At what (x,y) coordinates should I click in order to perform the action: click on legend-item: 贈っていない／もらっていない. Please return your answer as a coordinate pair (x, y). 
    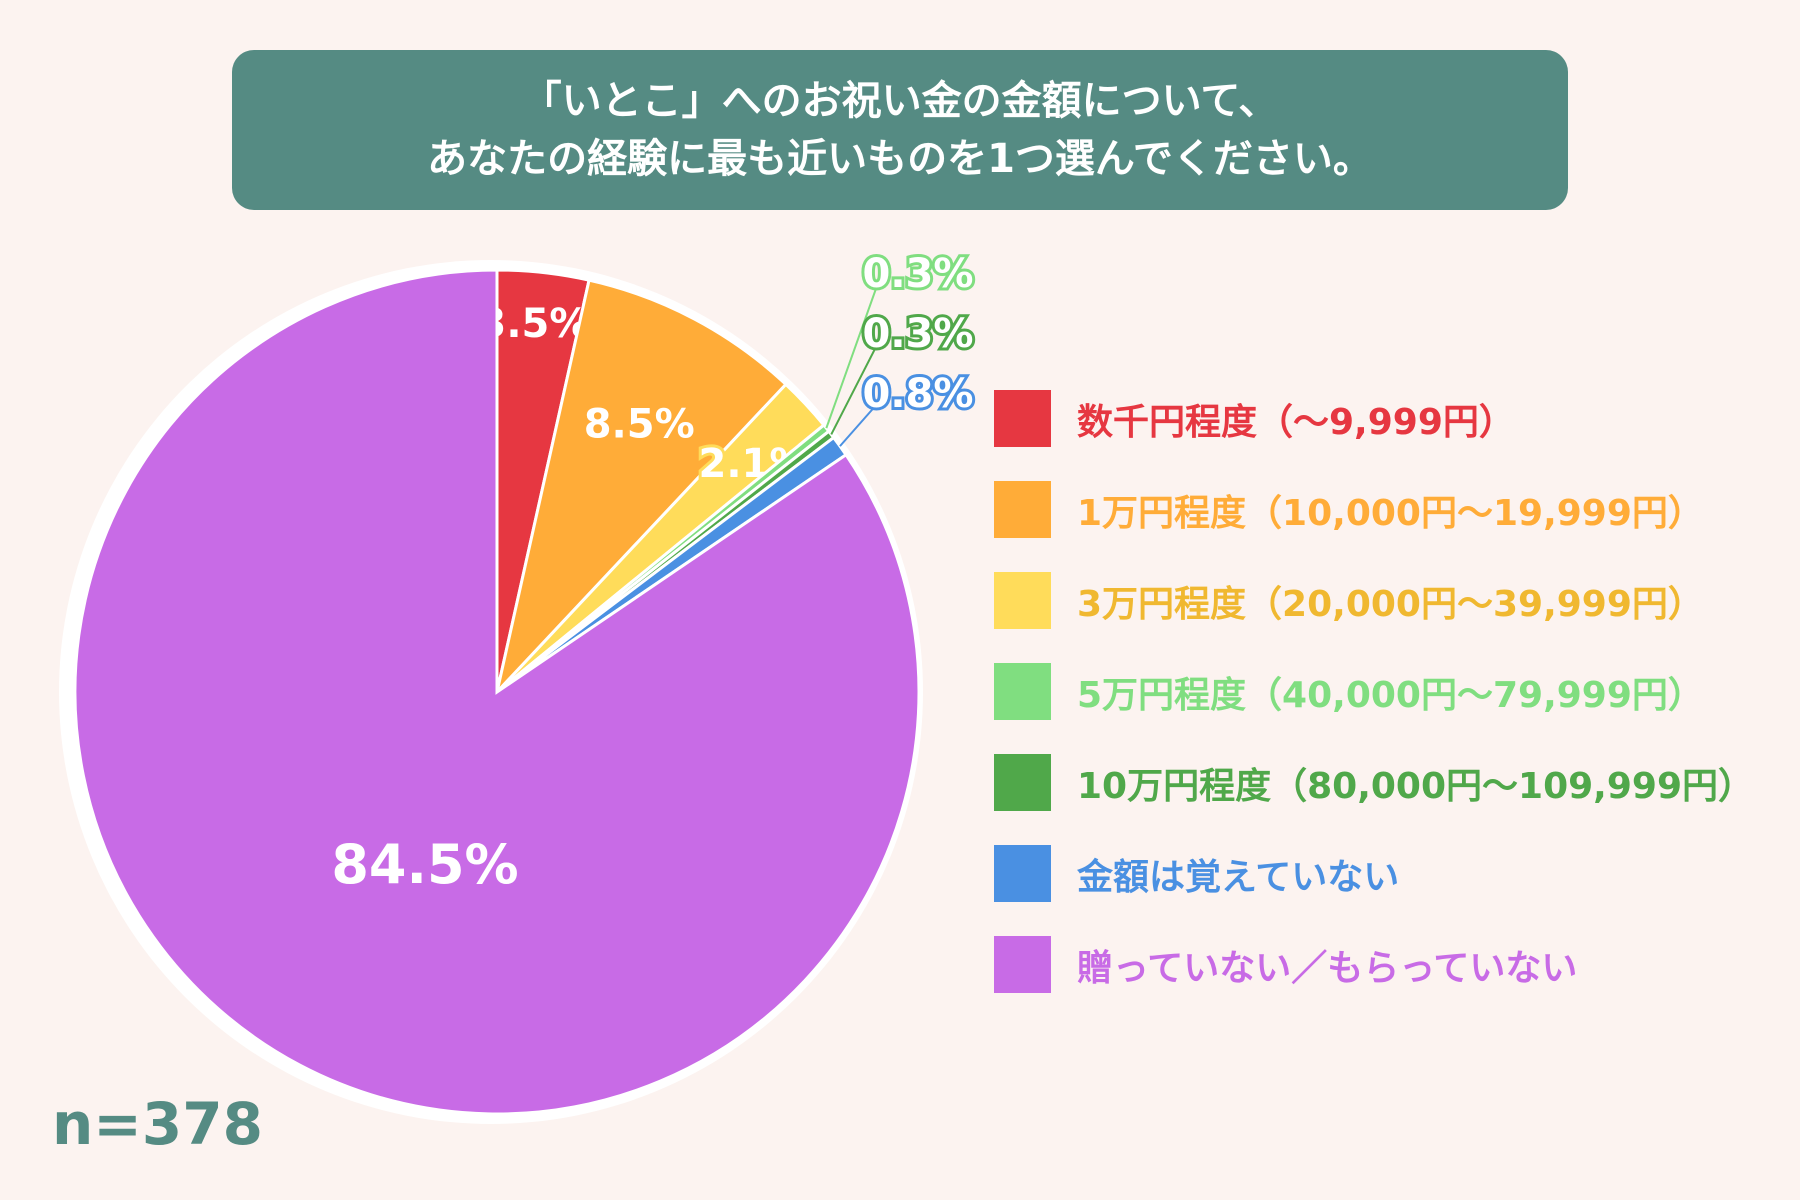
    Looking at the image, I should click on (1374, 964).